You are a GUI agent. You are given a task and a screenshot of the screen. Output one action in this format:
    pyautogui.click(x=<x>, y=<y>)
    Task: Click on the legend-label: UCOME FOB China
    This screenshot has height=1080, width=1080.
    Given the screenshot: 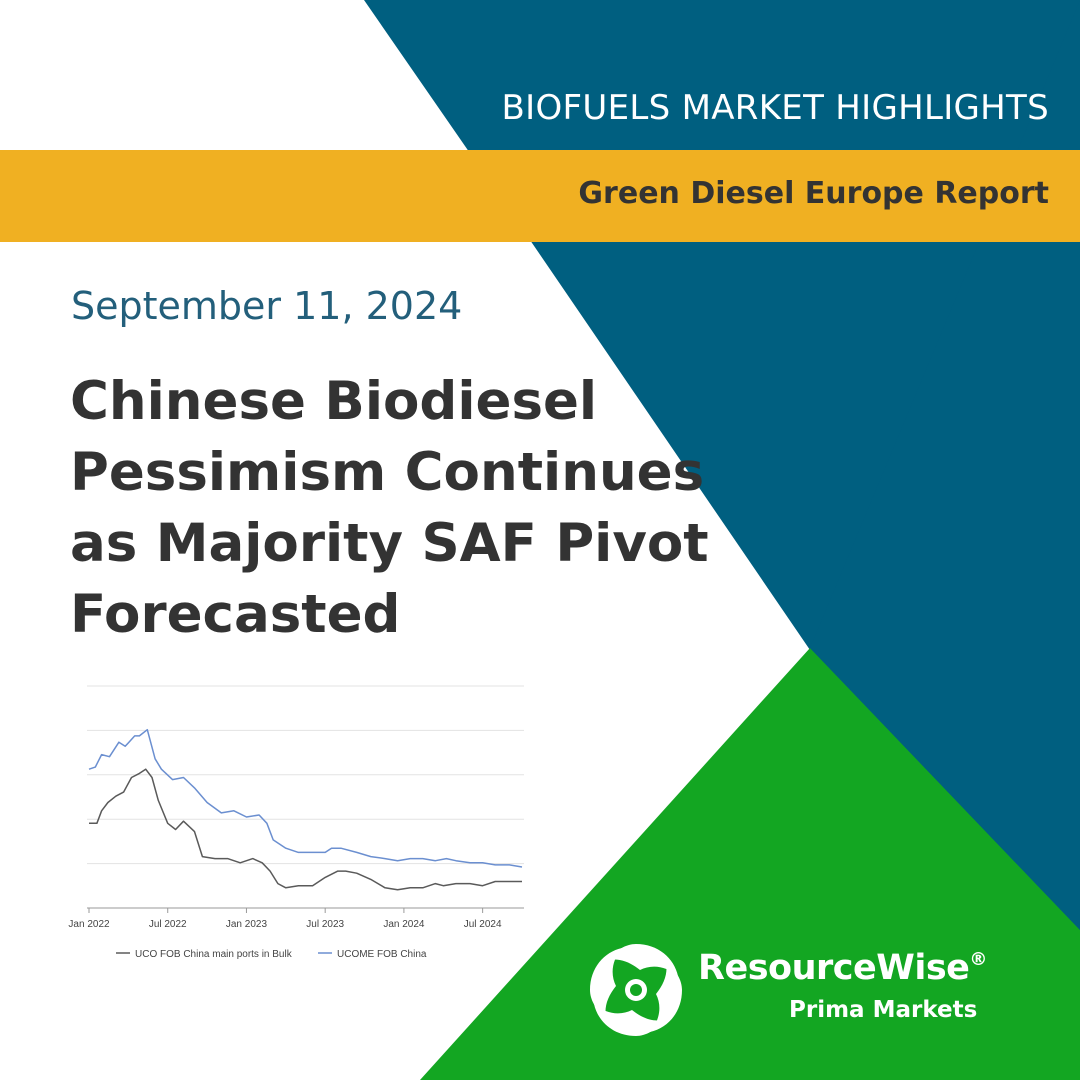 What is the action you would take?
    pyautogui.click(x=382, y=954)
    